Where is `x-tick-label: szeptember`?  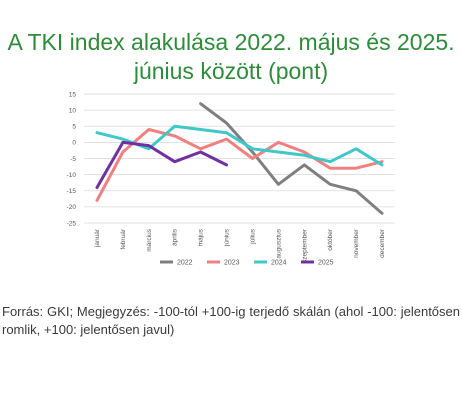
x-tick-label: szeptember is located at coordinates (304, 245).